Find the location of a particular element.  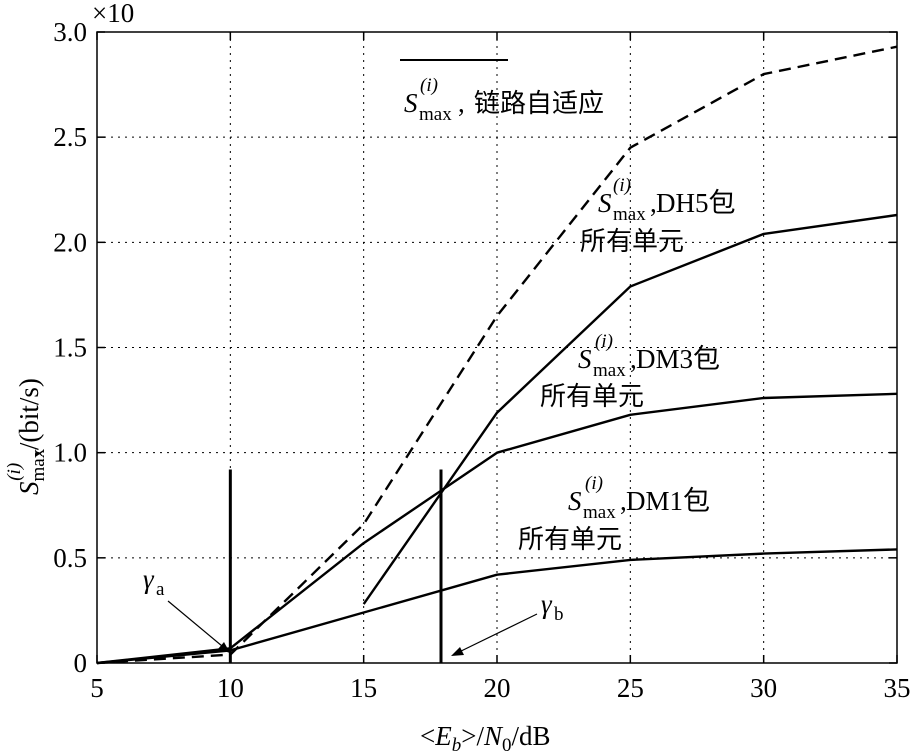

svg-text:Smax(i),/(bit/s): Smax(i) ,/(bit/s) is located at coordinates (26, 436).